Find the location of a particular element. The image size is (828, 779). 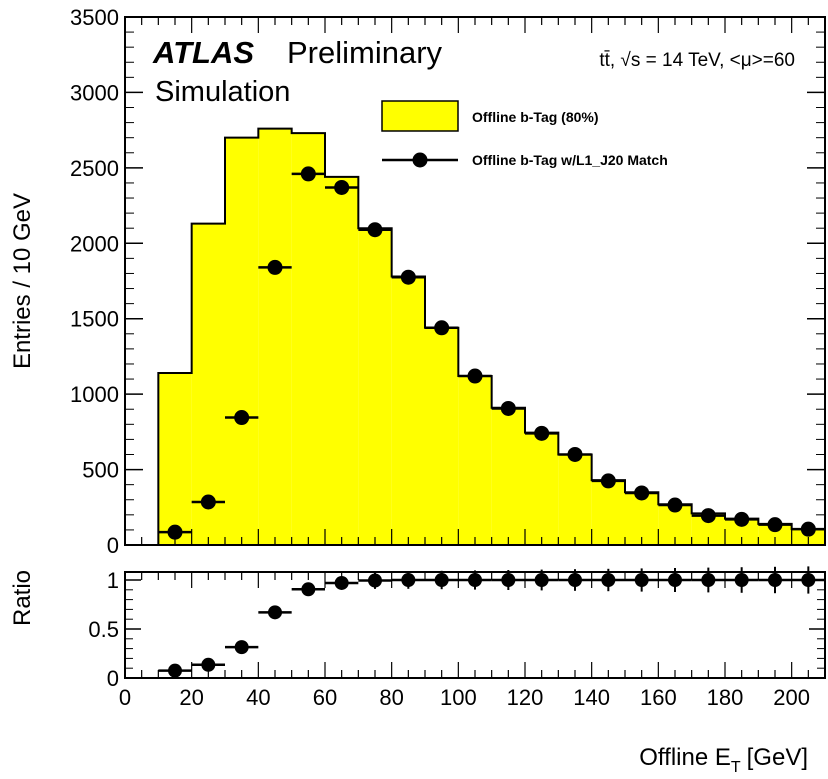

ratio-y-tick-label: 1 is located at coordinates (113, 580).